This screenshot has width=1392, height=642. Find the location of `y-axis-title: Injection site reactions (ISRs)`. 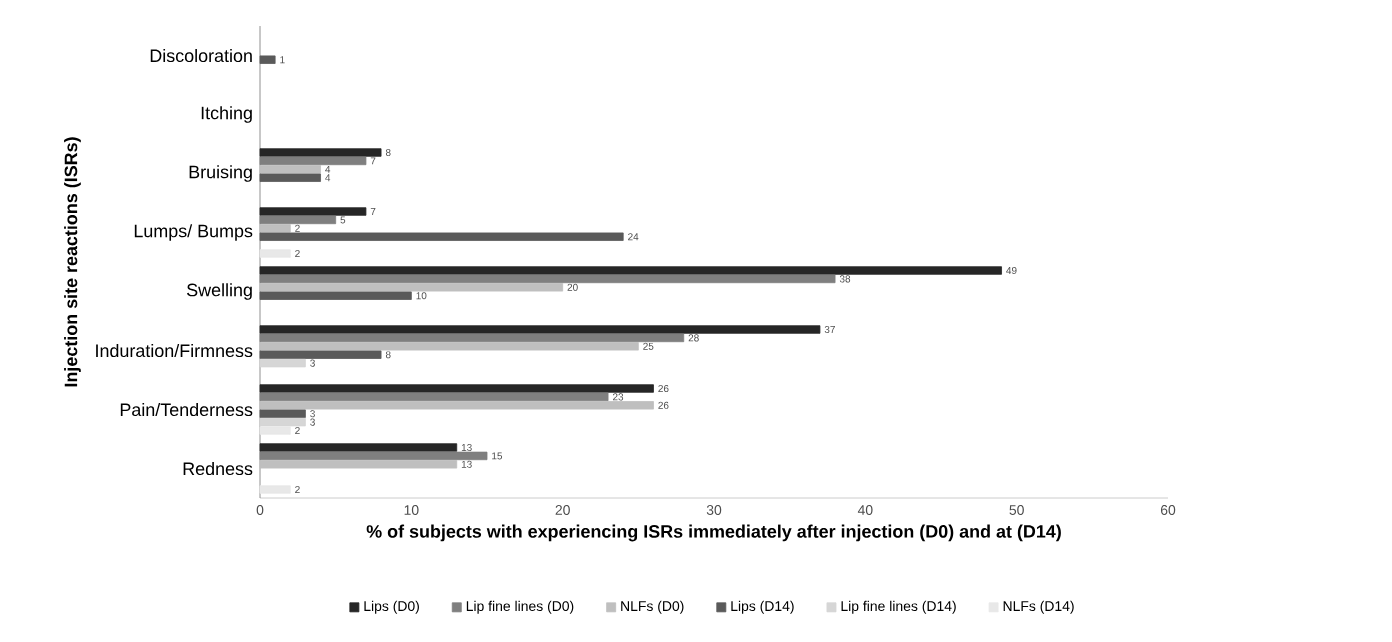

y-axis-title: Injection site reactions (ISRs) is located at coordinates (72, 262).